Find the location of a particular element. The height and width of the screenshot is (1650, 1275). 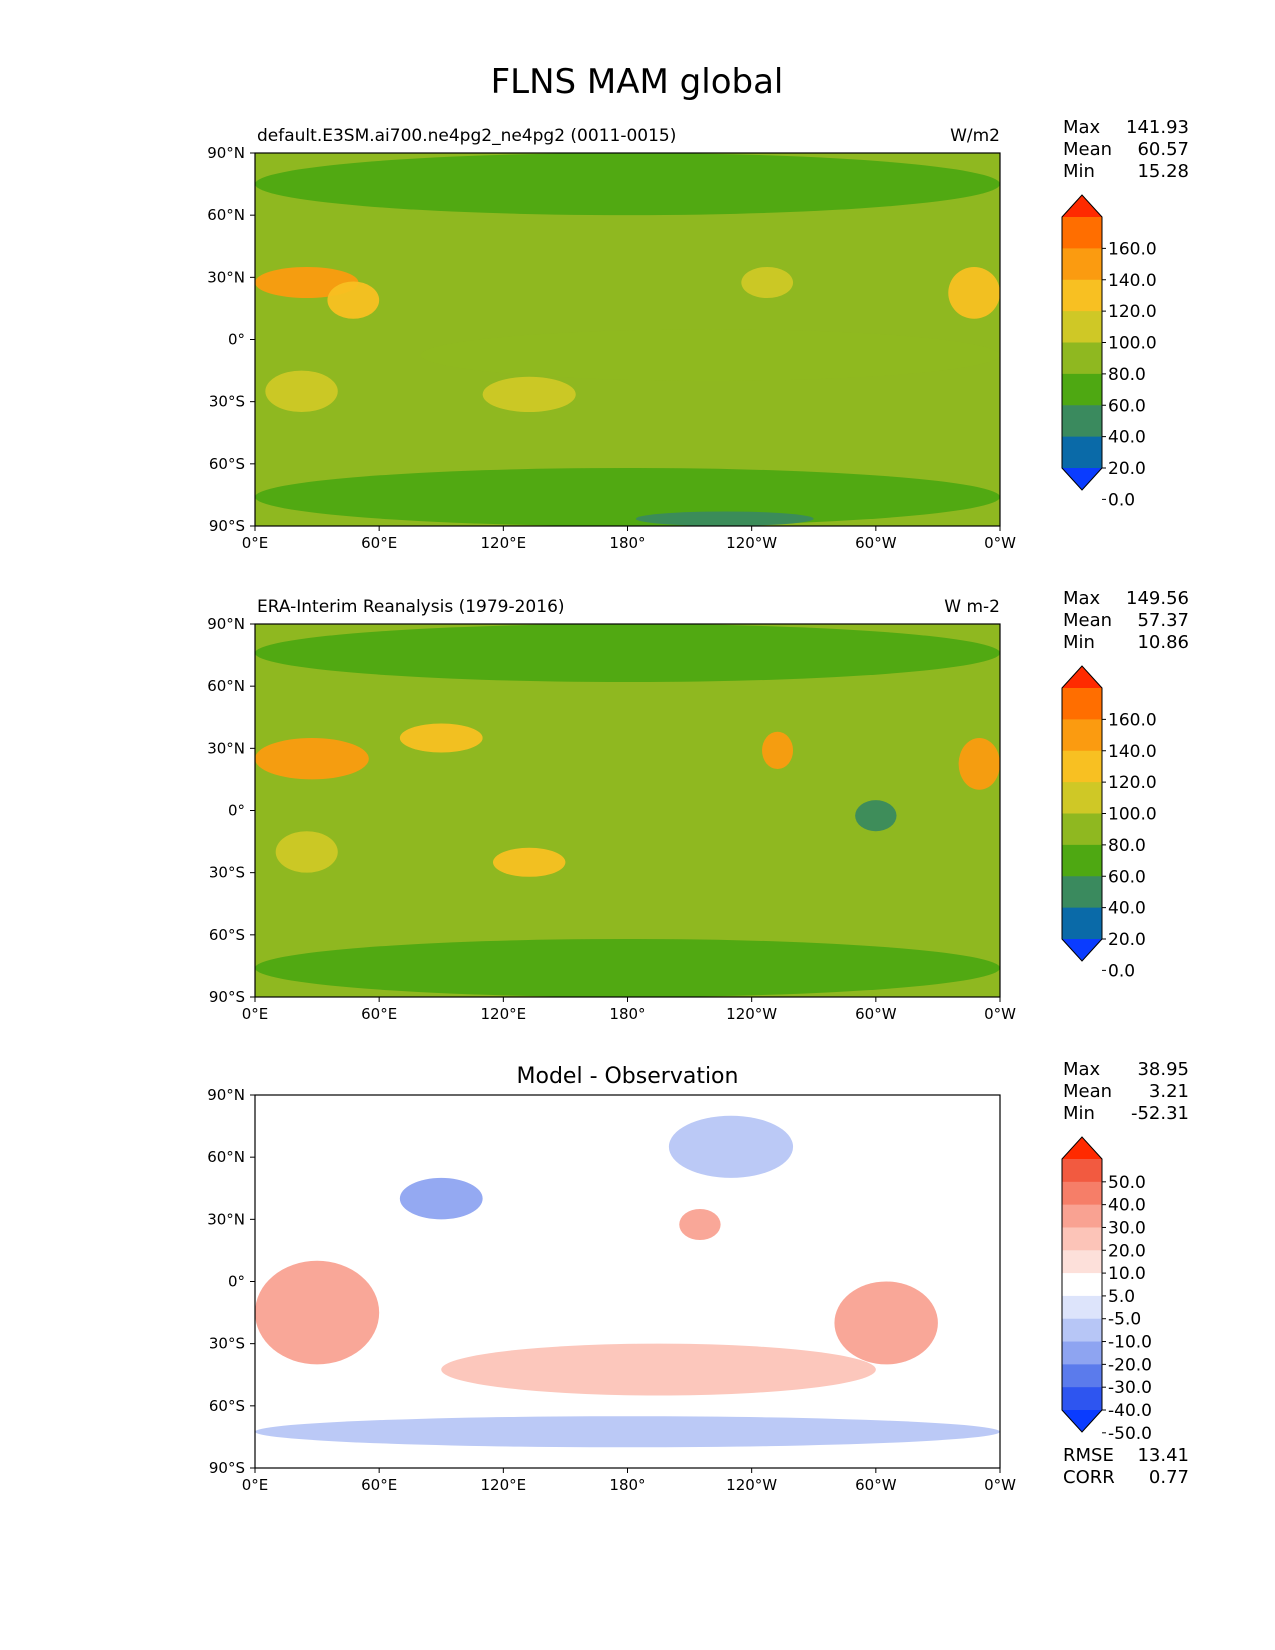

colorbar-label: -30.0 is located at coordinates (1130, 1388).